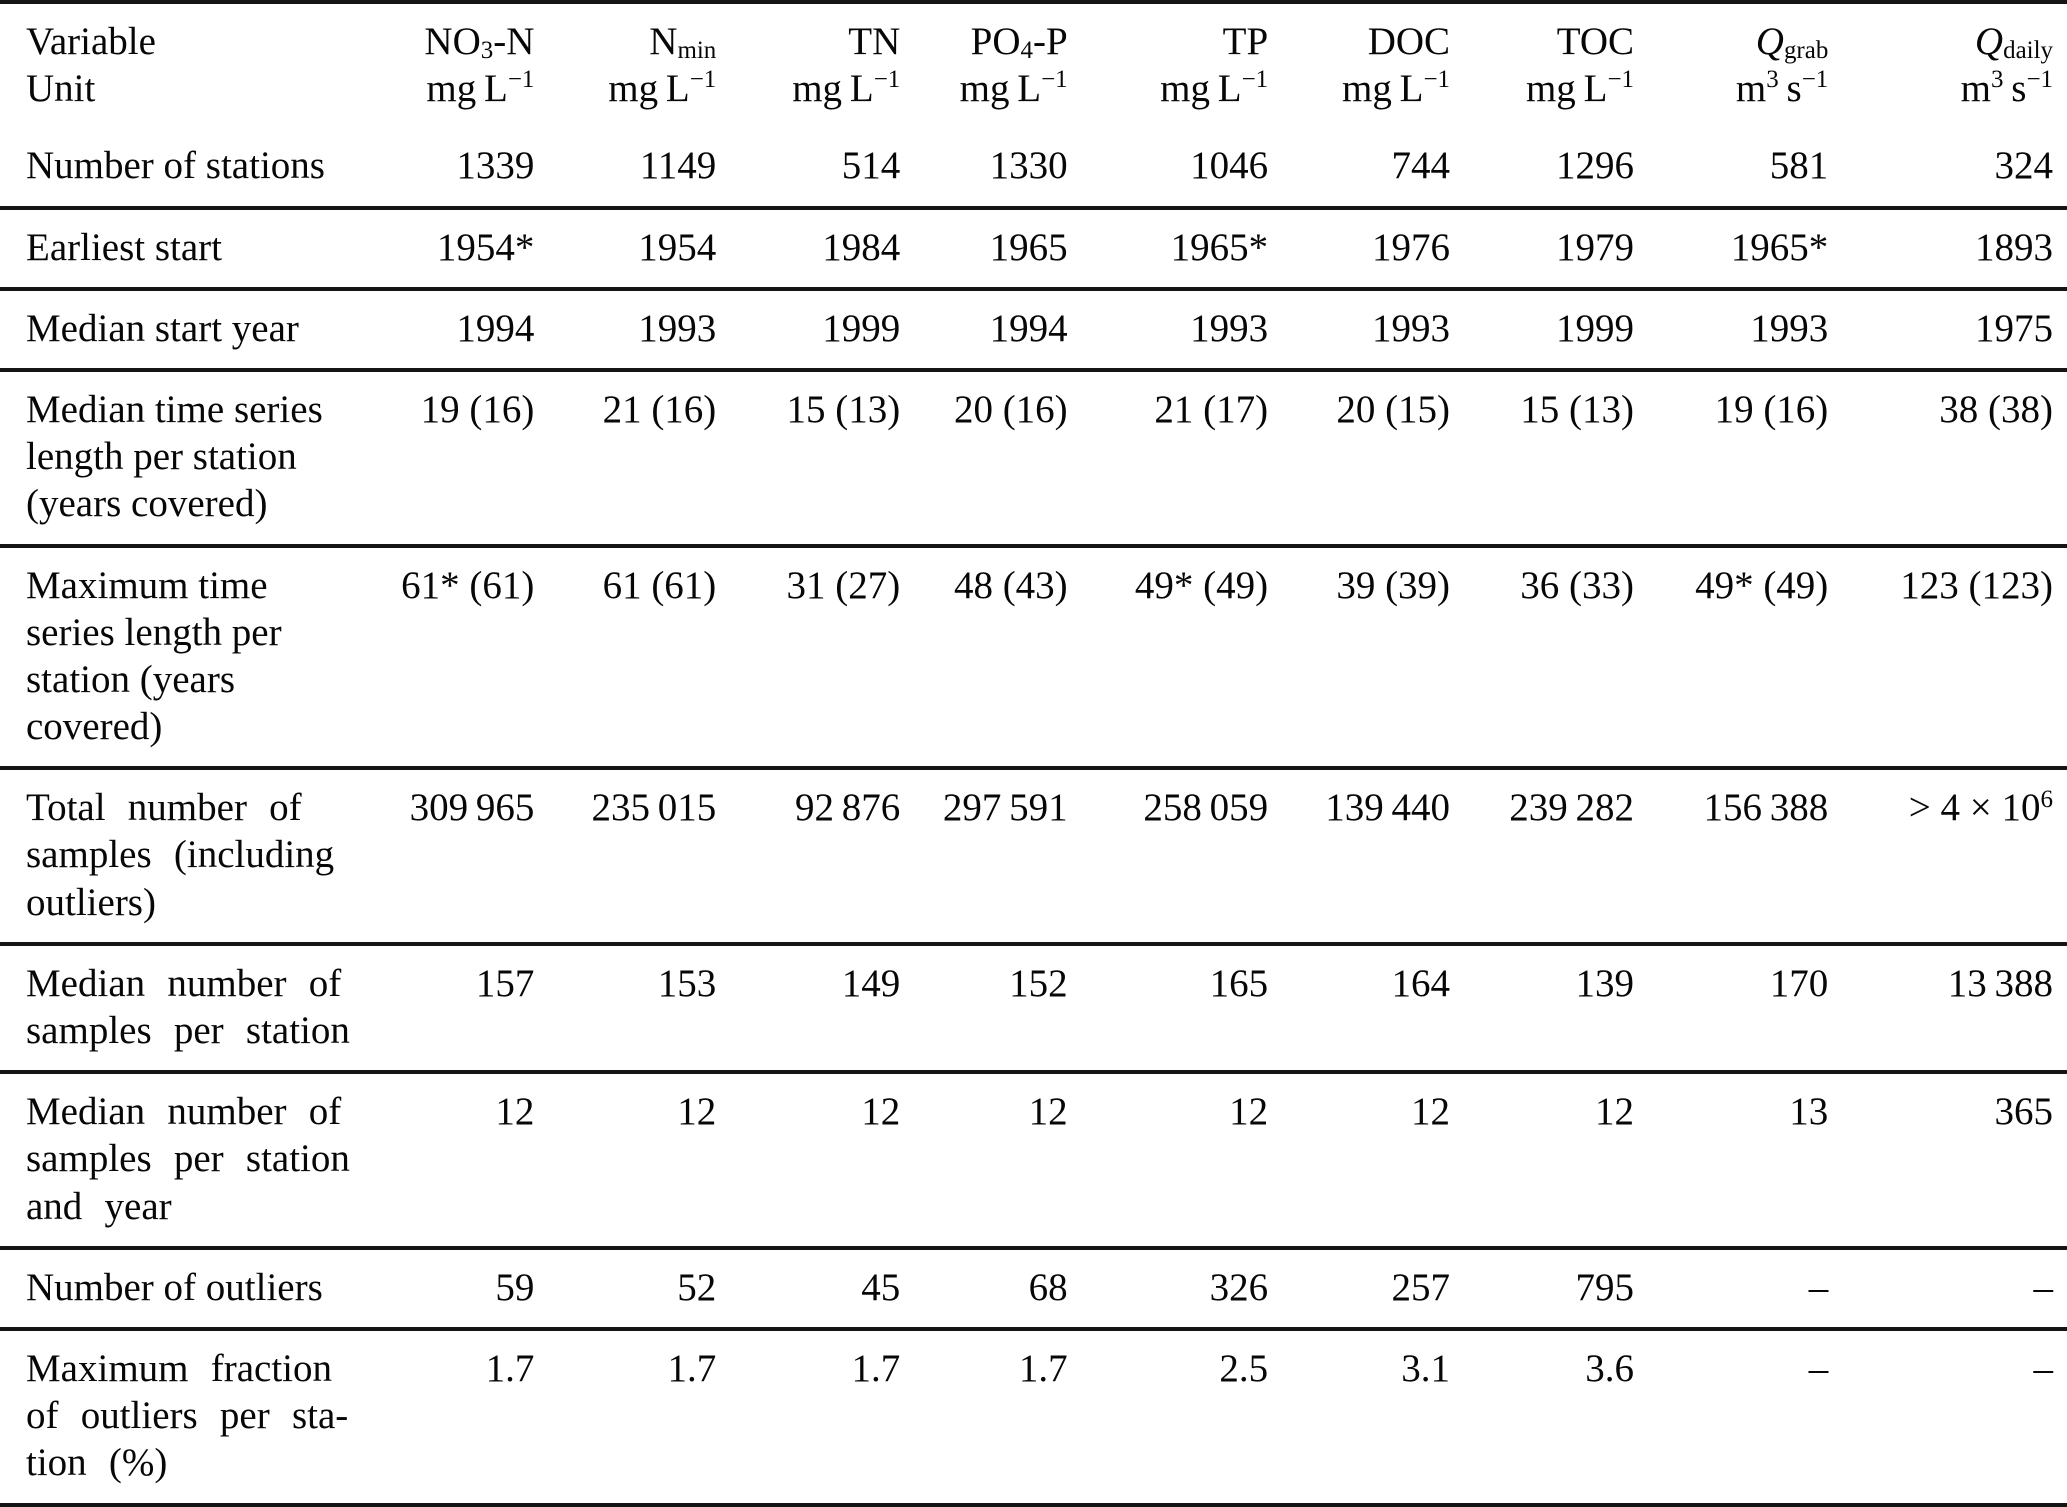 This screenshot has width=2067, height=1507. I want to click on column-header-TOC: TOC mg L−1, so click(1545, 65).